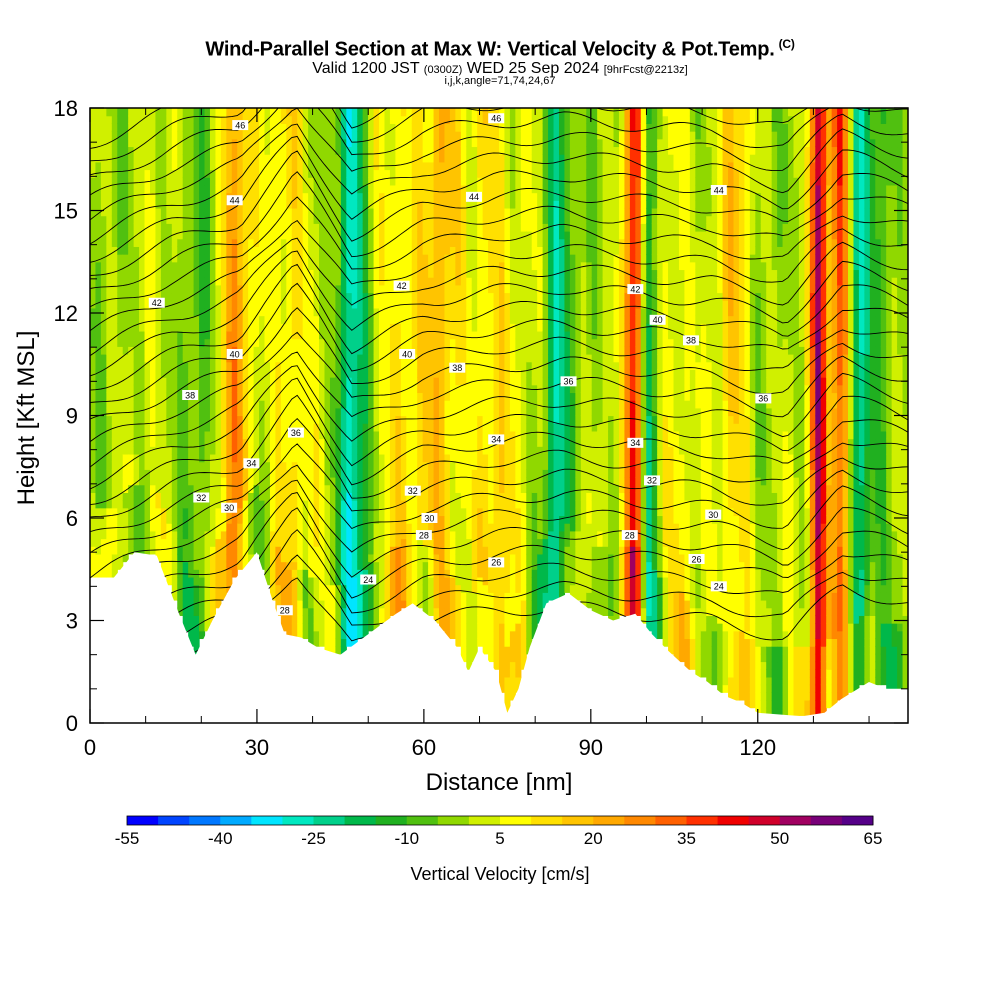 The height and width of the screenshot is (1000, 1000). I want to click on colorbar-tick-label: 65, so click(873, 838).